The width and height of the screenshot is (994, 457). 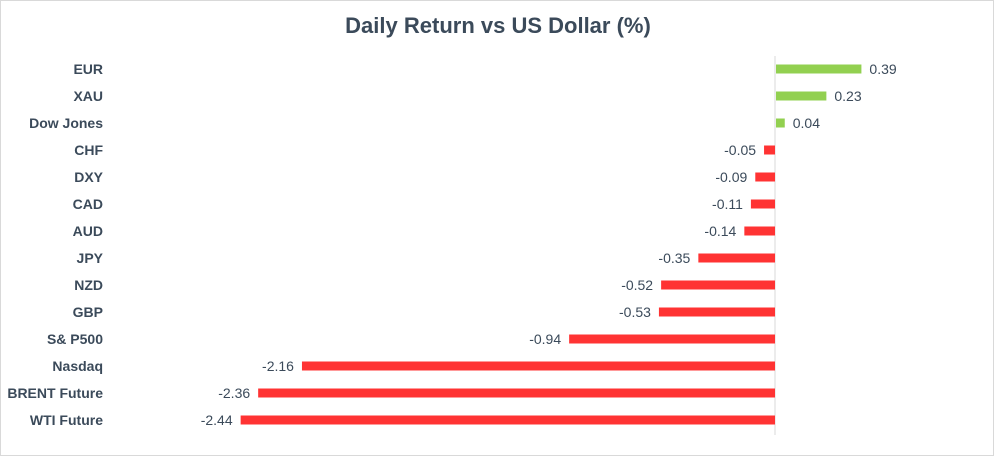 What do you see at coordinates (88, 177) in the screenshot?
I see `category-label: DXY` at bounding box center [88, 177].